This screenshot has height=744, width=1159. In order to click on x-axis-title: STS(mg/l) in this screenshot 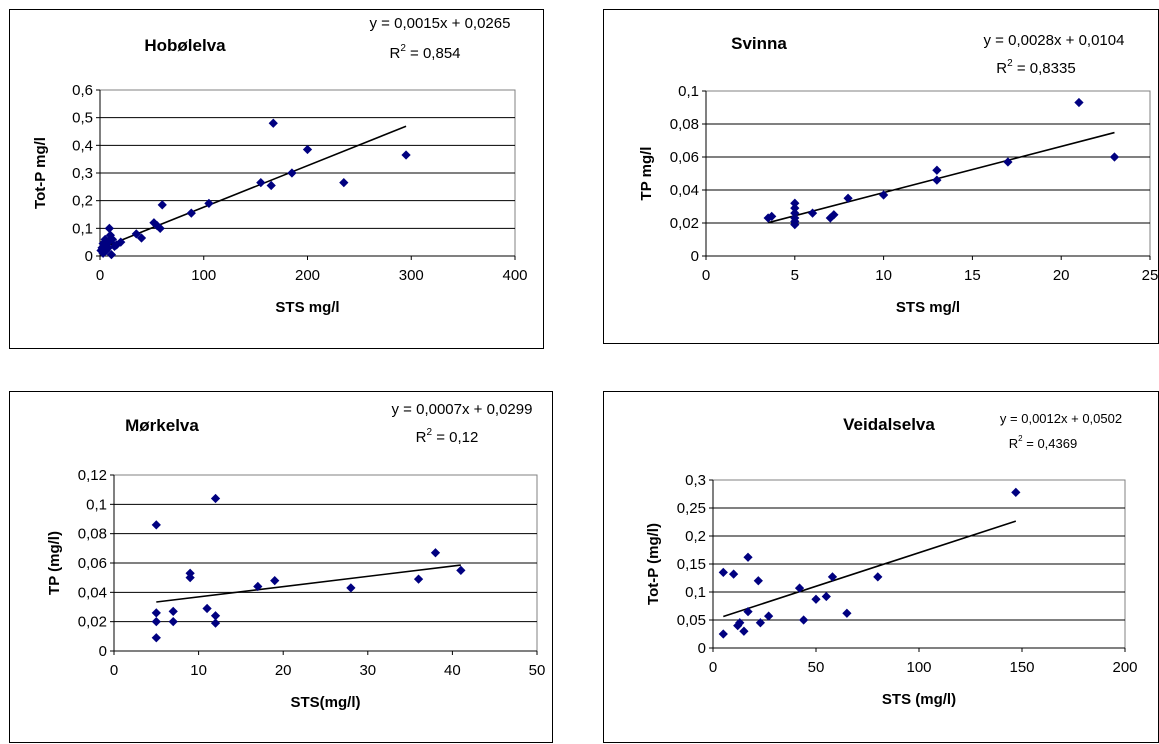, I will do `click(326, 702)`.